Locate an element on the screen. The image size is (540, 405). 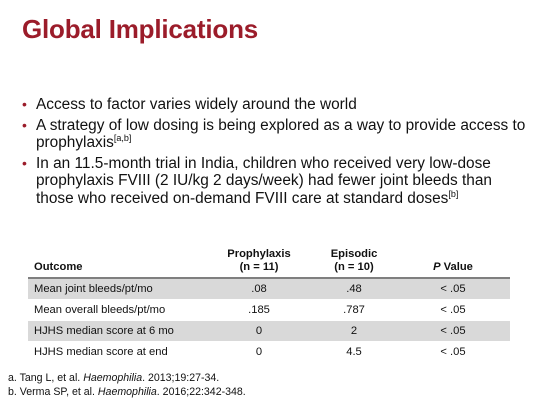
header-p-italic: P is located at coordinates (437, 267).